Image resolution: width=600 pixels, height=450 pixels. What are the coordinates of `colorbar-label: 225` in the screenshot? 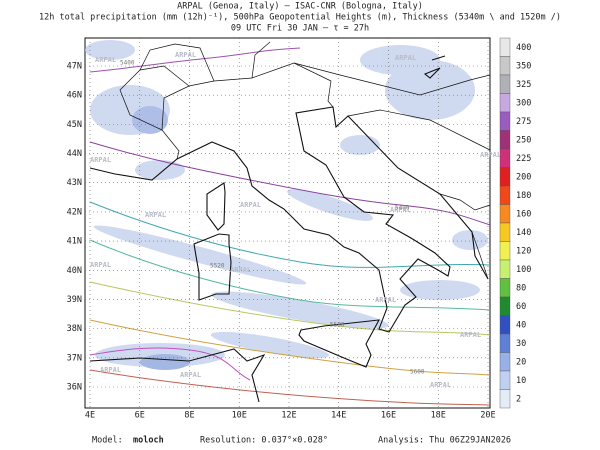 It's located at (523, 159).